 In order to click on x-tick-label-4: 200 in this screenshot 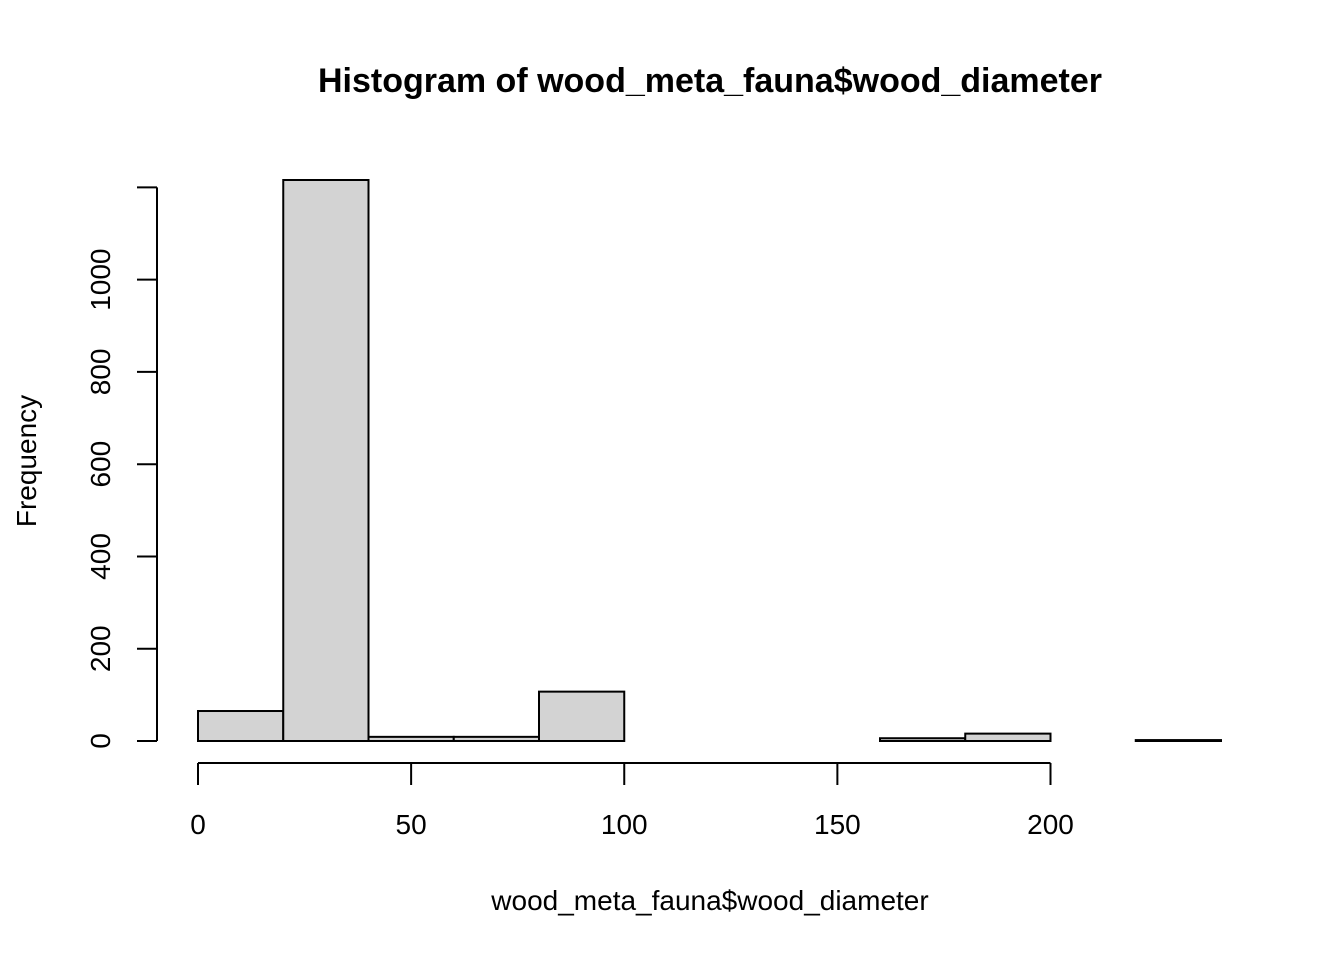, I will do `click(1050, 824)`.